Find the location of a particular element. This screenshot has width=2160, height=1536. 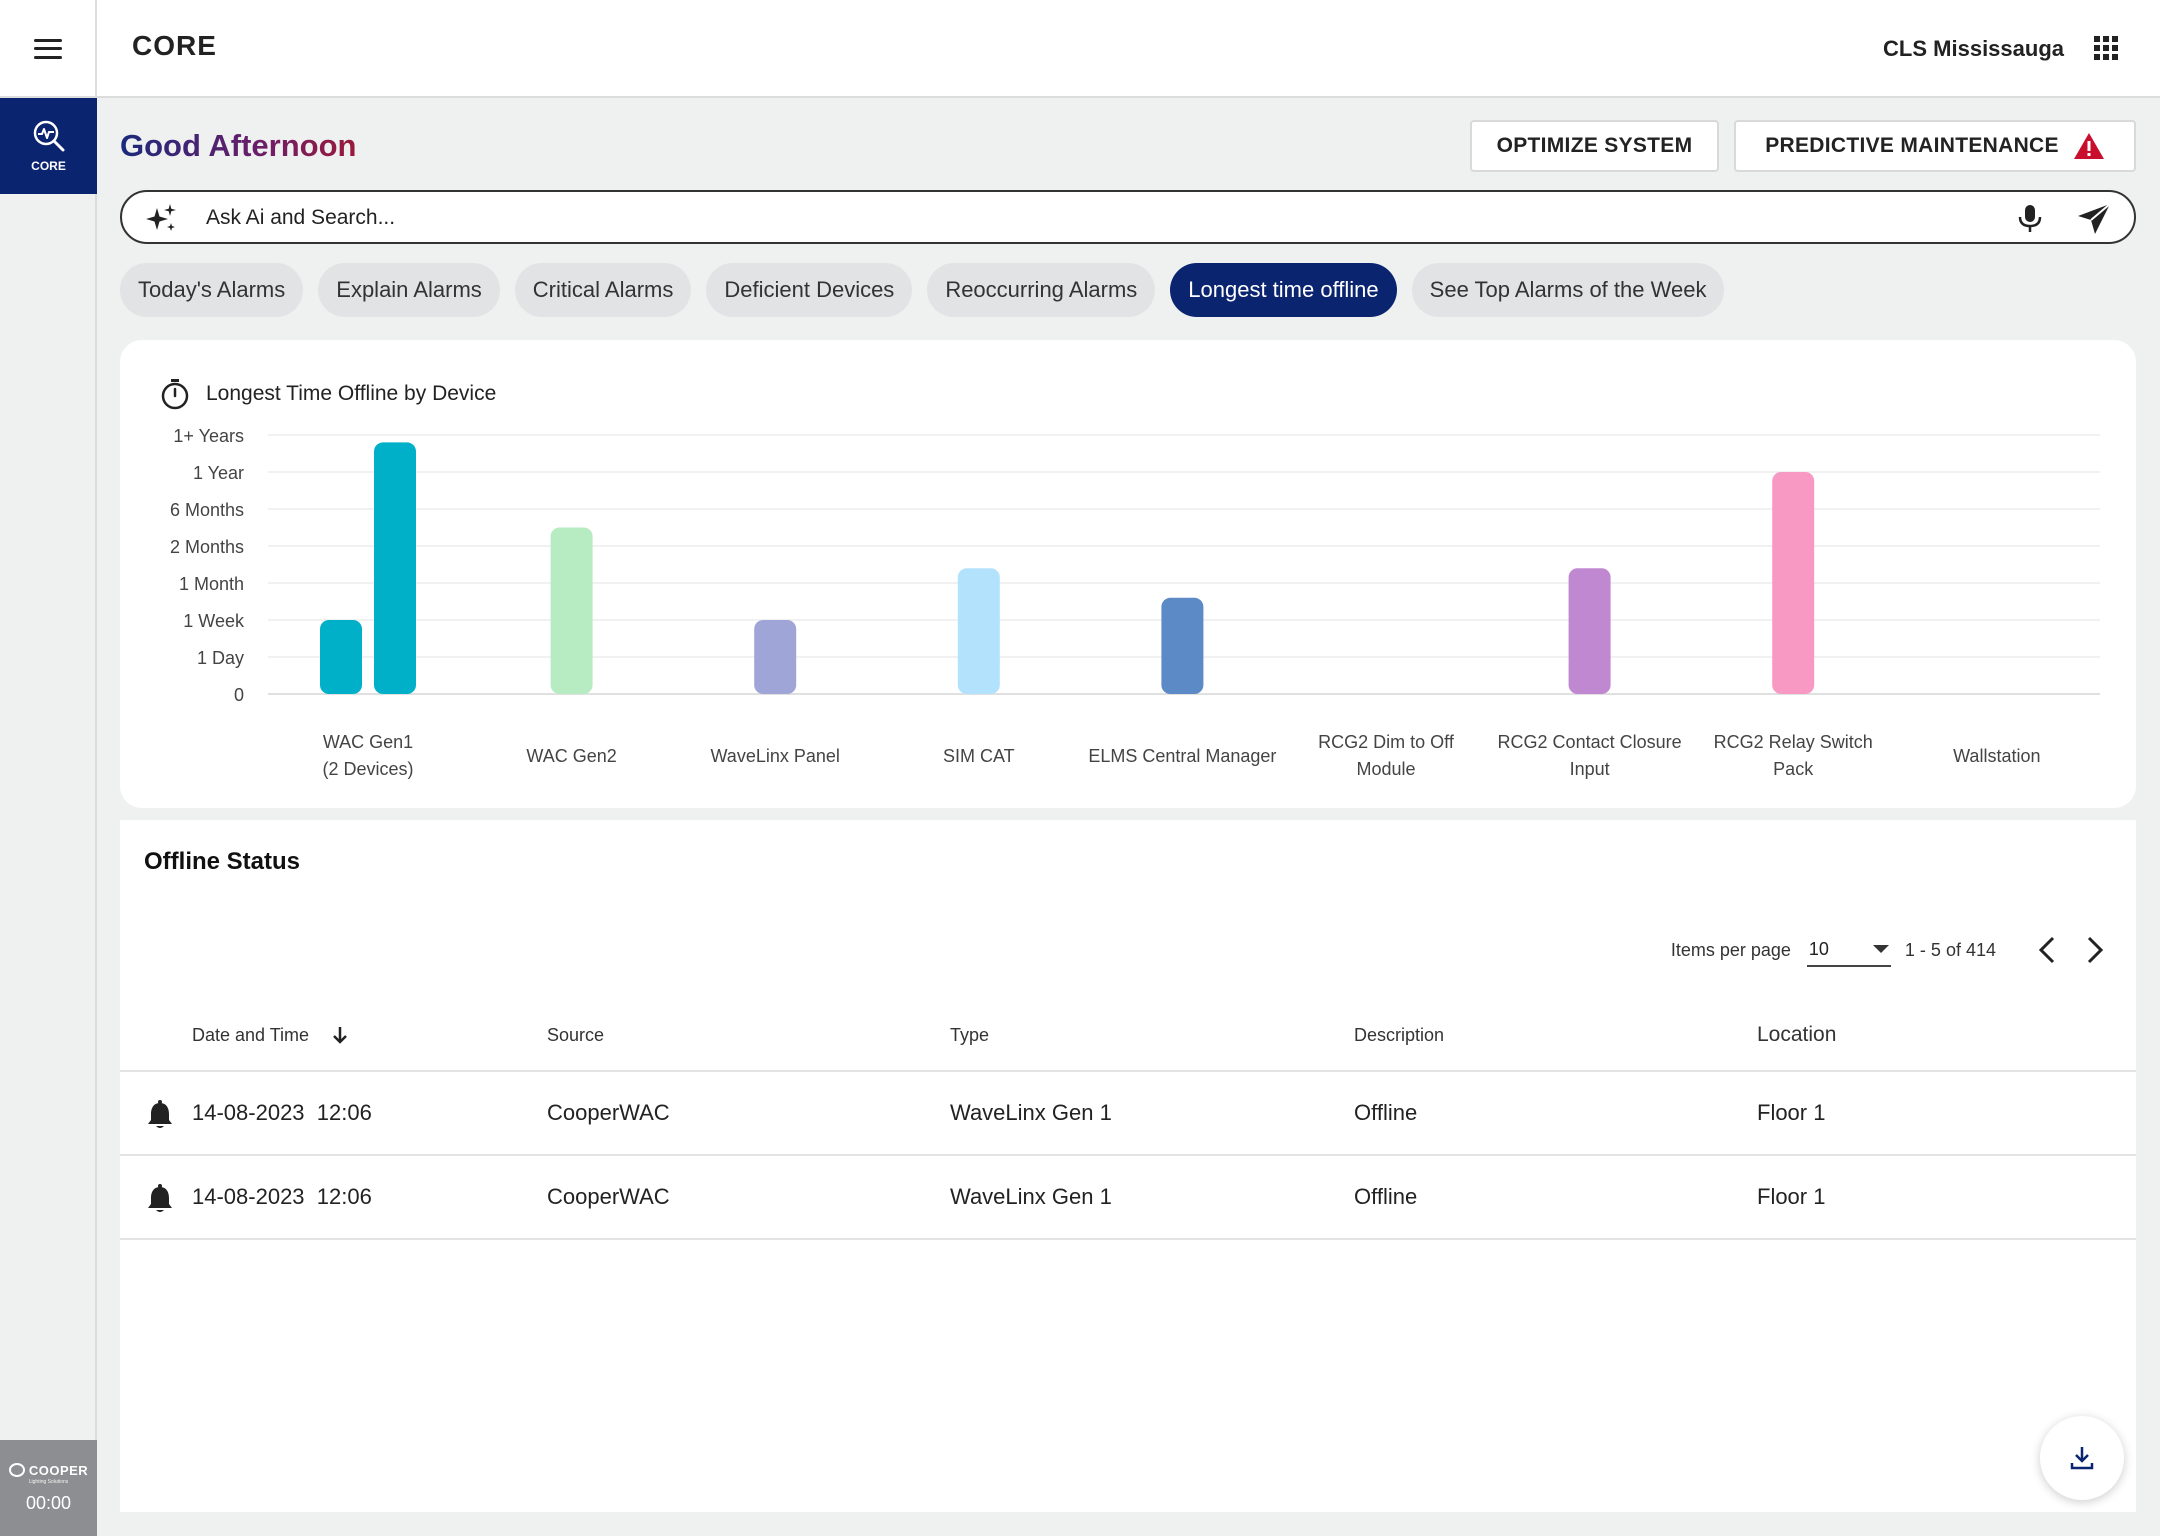

brand-subtitle: Lighting Solutions is located at coordinates (48, 1481).